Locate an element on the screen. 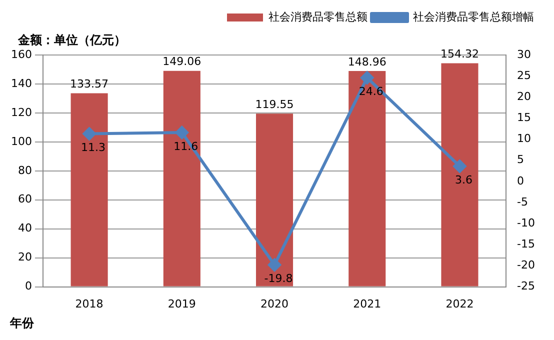  y2-tick-label: -15 is located at coordinates (526, 244).